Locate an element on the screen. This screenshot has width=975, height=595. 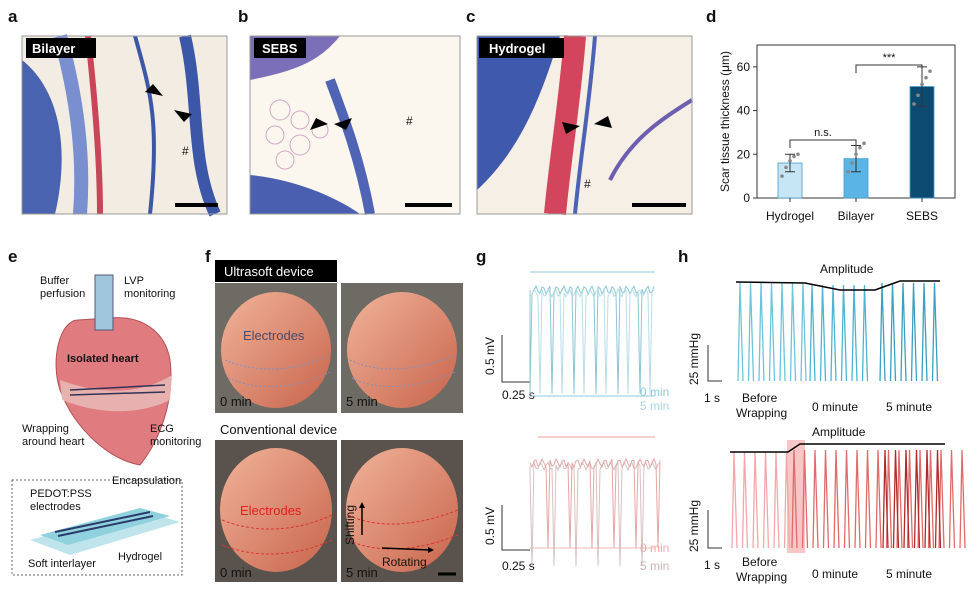
x-tick-label: Bilayer is located at coordinates (856, 216).